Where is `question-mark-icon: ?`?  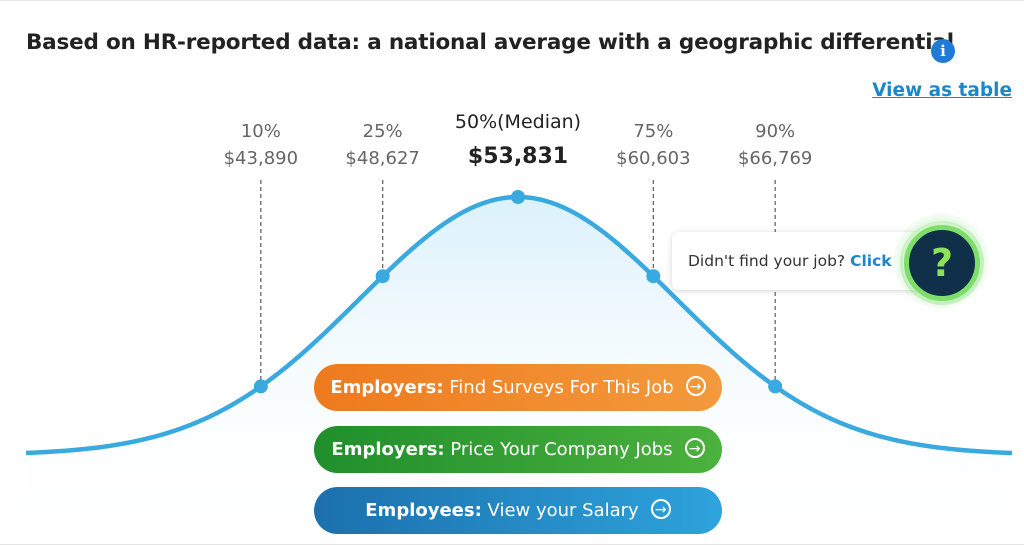
question-mark-icon: ? is located at coordinates (942, 263).